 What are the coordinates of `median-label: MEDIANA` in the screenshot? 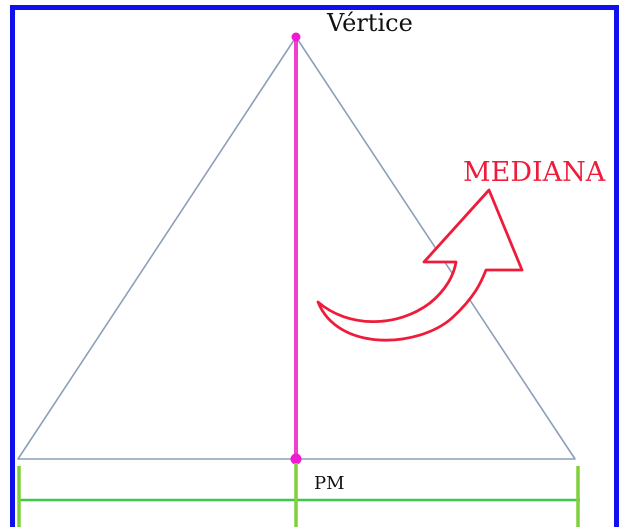 It's located at (534, 172).